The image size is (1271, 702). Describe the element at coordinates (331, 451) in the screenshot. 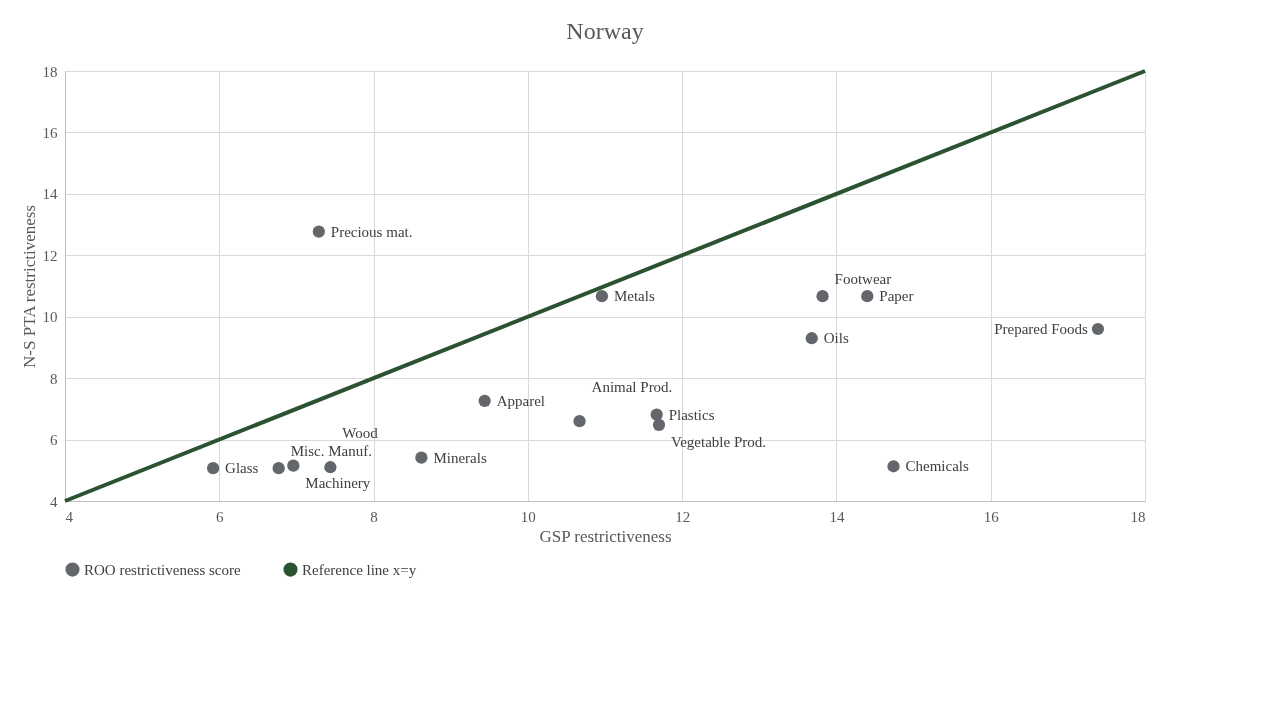

I see `data-label: Misc. Manuf.` at that location.